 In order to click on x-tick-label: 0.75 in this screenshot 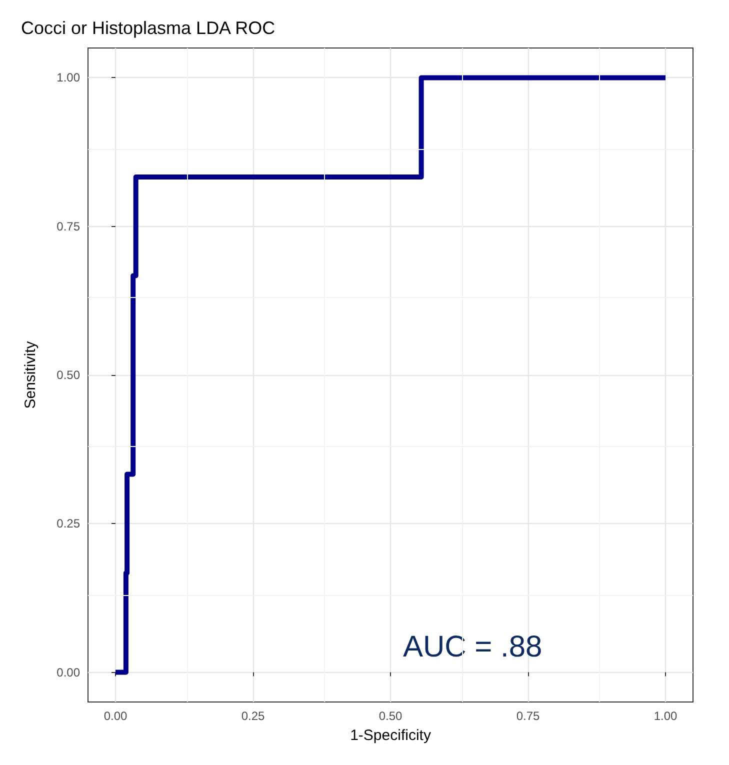, I will do `click(528, 716)`.